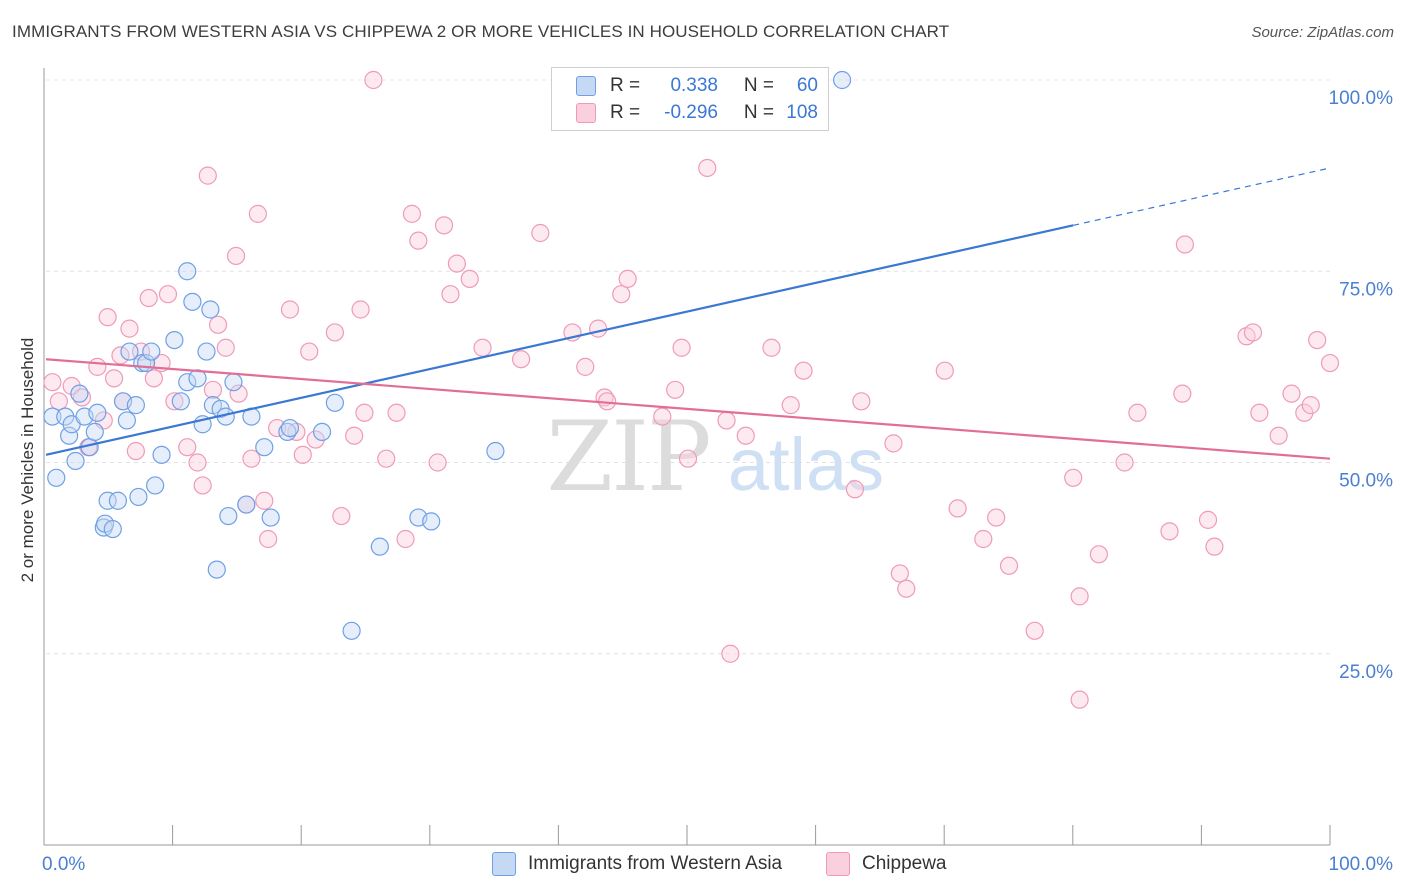  I want to click on watermark-zip: ZIP, so click(627, 457).